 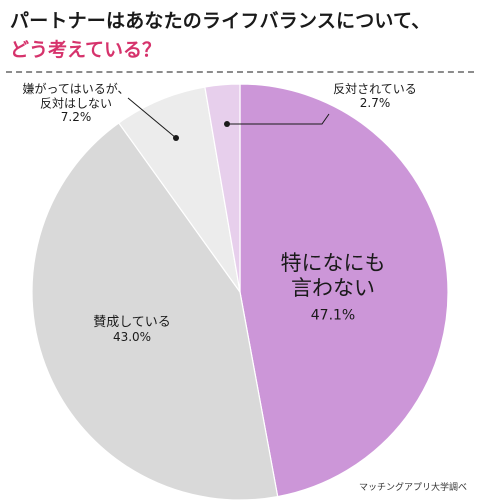 I want to click on slice-dislike-but-ok-leader-dot, so click(x=176, y=138).